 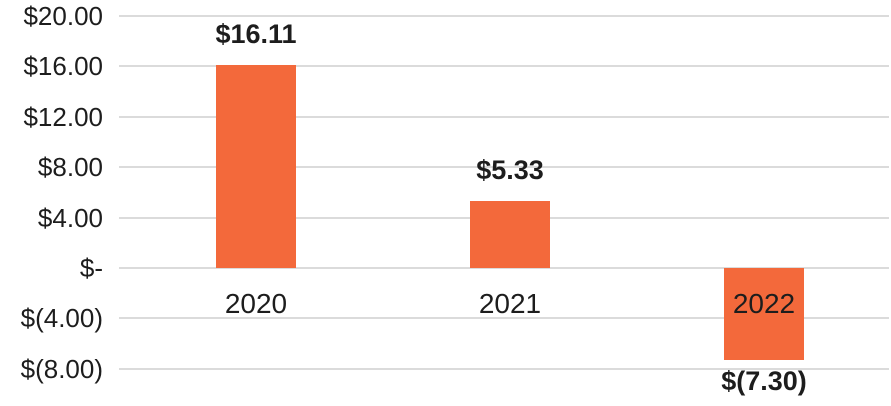 I want to click on bar-2022, so click(x=764, y=314).